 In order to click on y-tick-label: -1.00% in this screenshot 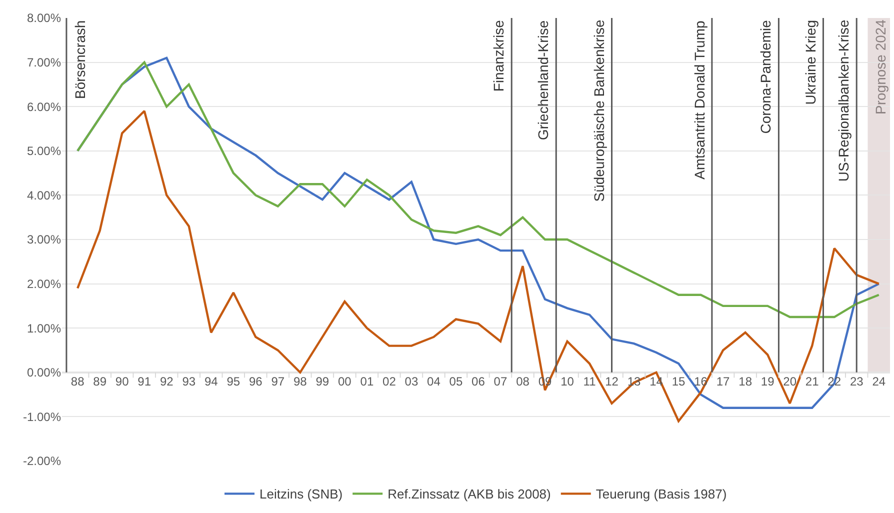, I will do `click(42, 417)`.